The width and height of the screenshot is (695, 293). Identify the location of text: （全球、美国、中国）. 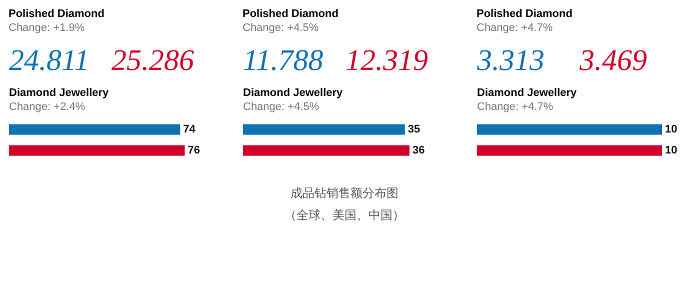
(344, 215).